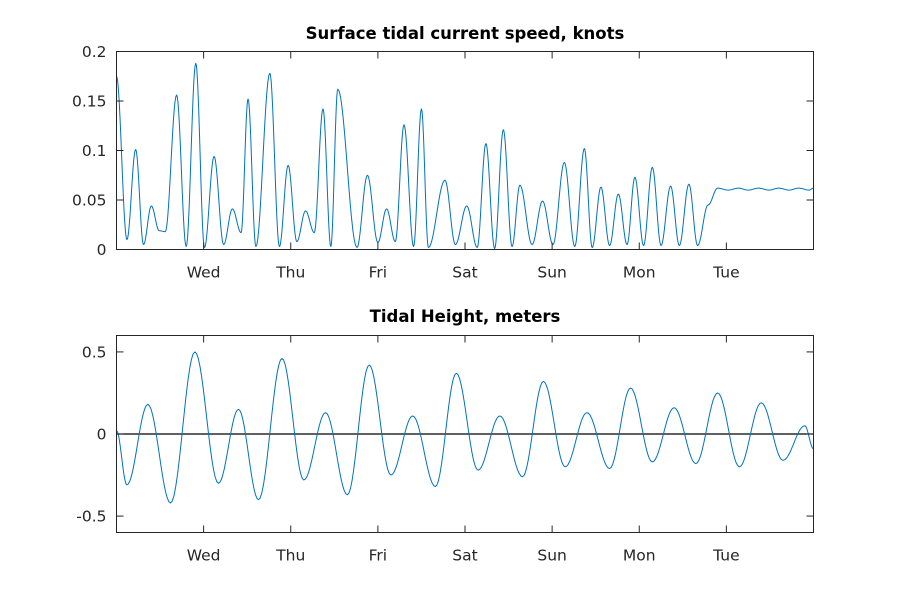 This screenshot has height=600, width=900. Describe the element at coordinates (204, 556) in the screenshot. I see `tidal-height-x-tick-label: Wed` at that location.